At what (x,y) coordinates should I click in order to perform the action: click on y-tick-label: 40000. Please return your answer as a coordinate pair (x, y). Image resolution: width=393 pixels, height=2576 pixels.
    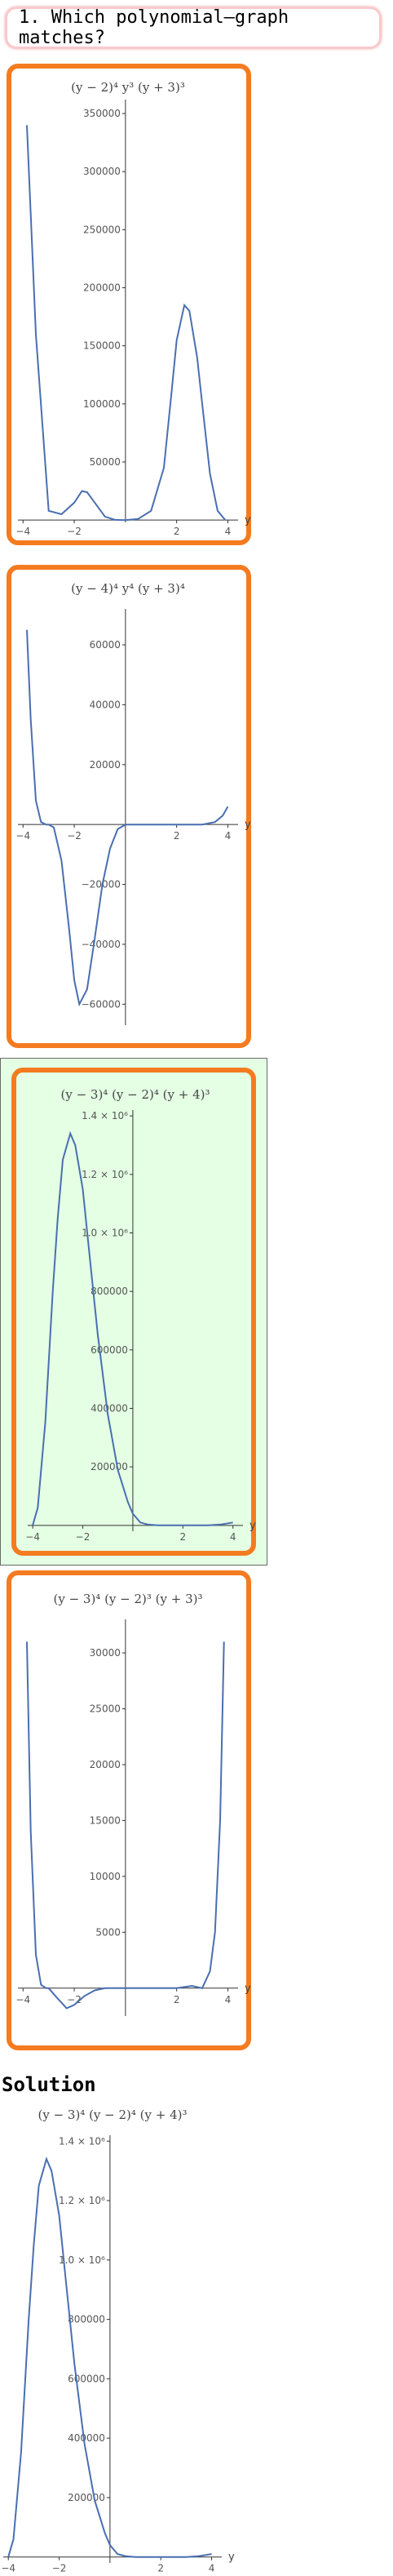
    Looking at the image, I should click on (105, 704).